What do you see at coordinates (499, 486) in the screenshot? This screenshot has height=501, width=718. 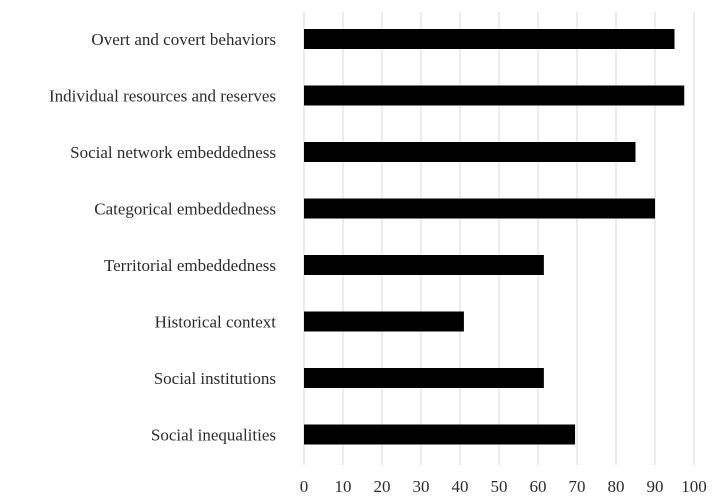 I see `x-tick-label: 50` at bounding box center [499, 486].